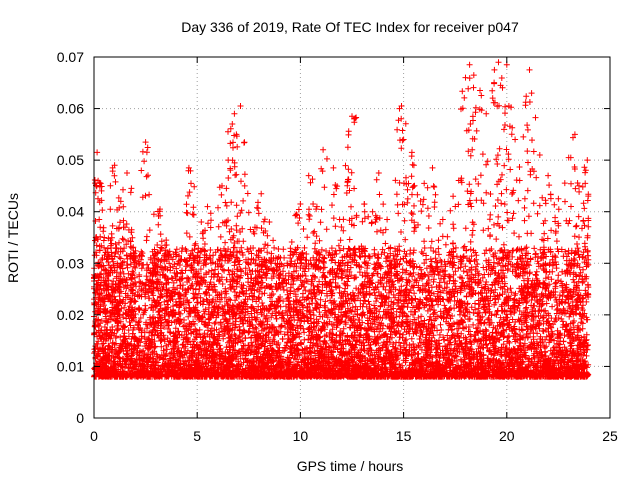 This screenshot has width=640, height=480. What do you see at coordinates (610, 436) in the screenshot?
I see `x-tick-label: 25` at bounding box center [610, 436].